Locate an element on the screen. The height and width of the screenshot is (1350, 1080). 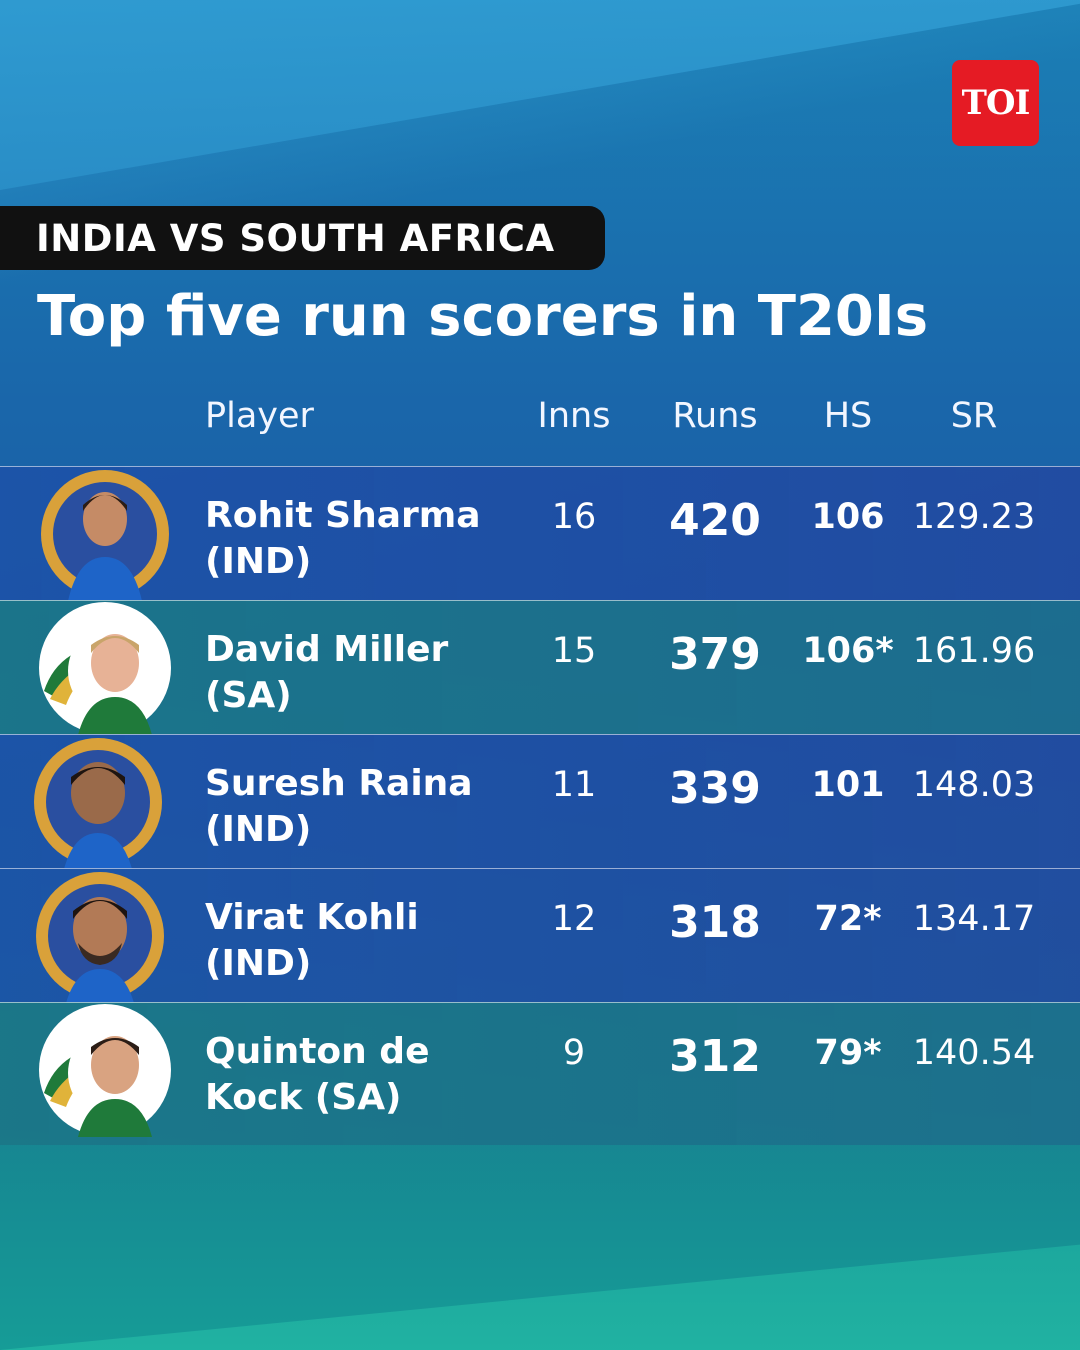
sr-value: 134.17 is located at coordinates (974, 919).